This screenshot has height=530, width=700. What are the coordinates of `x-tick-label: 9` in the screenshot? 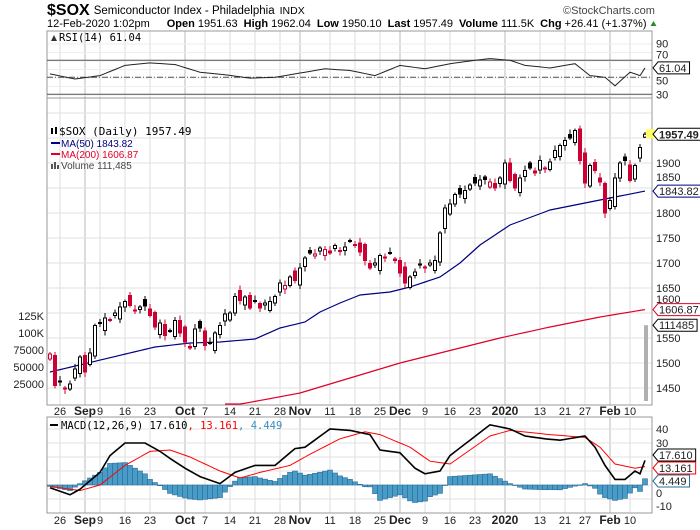 It's located at (425, 521).